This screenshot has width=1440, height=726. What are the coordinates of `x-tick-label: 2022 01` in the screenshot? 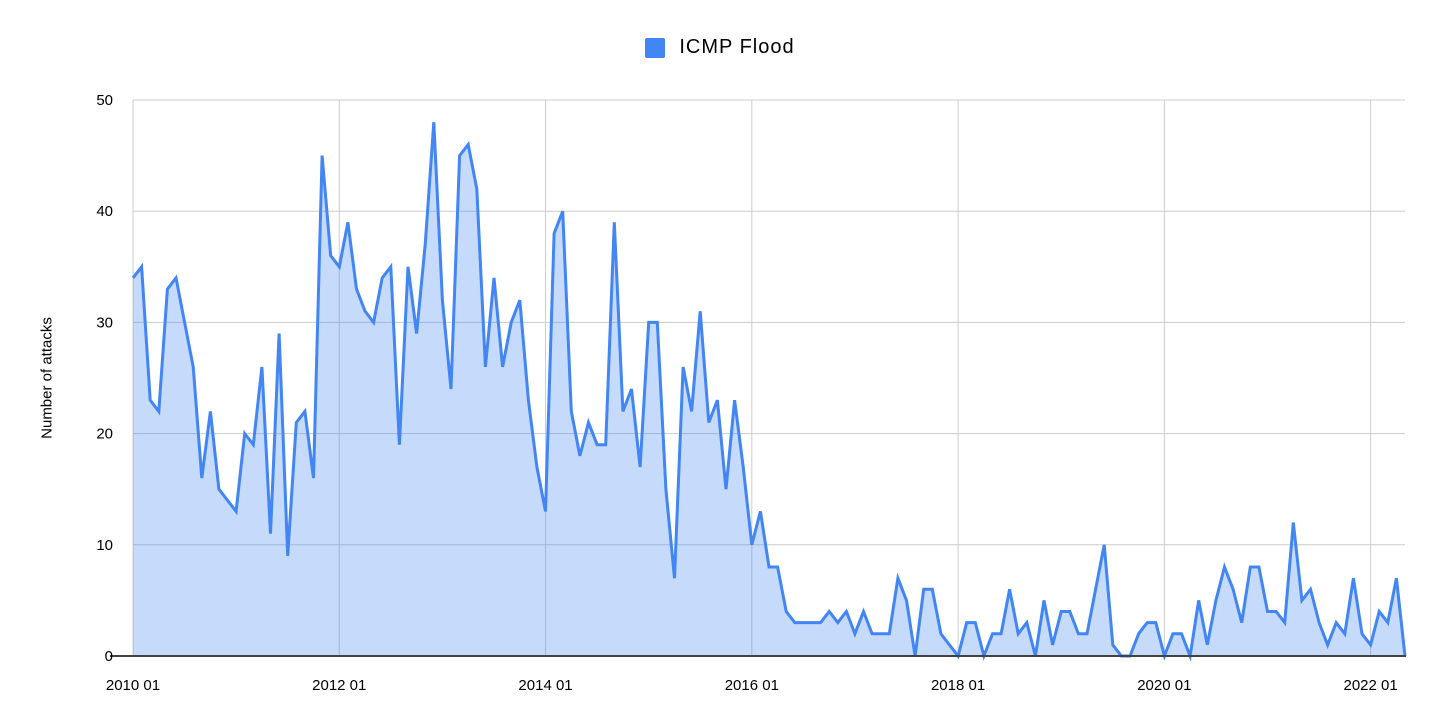 It's located at (1371, 685).